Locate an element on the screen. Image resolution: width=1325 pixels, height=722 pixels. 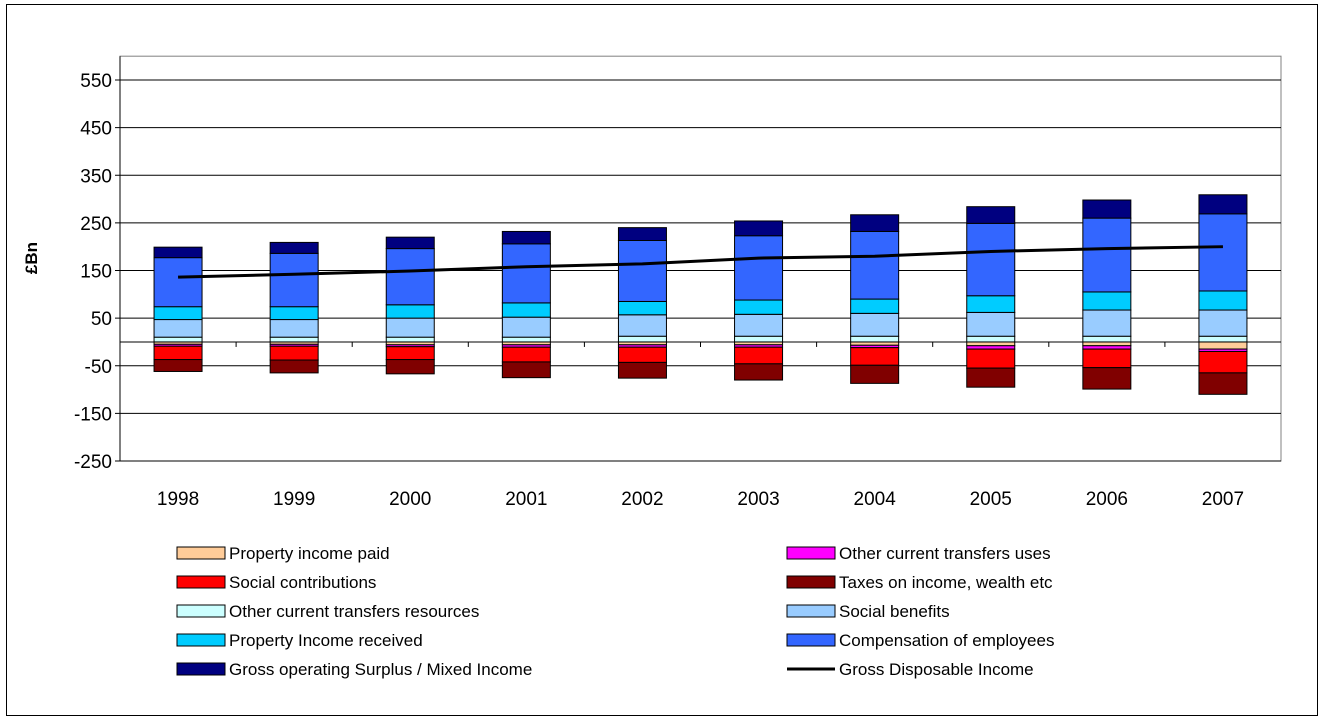
legend-item: Other current transfers uses is located at coordinates (918, 553).